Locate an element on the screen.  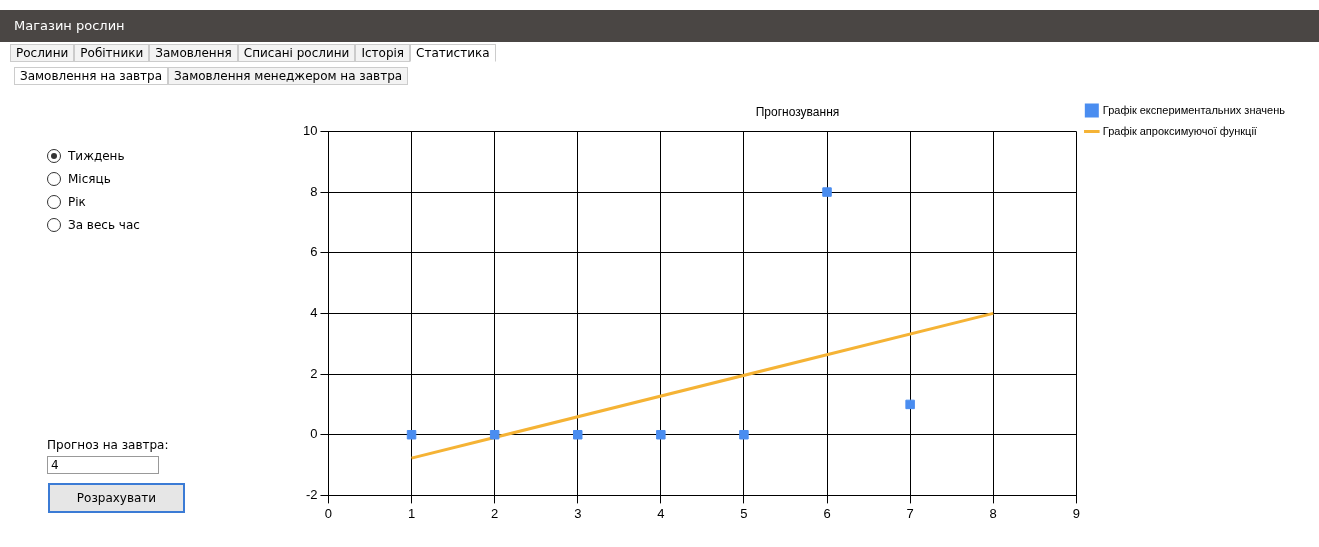
x-tick-label: 7 is located at coordinates (910, 513).